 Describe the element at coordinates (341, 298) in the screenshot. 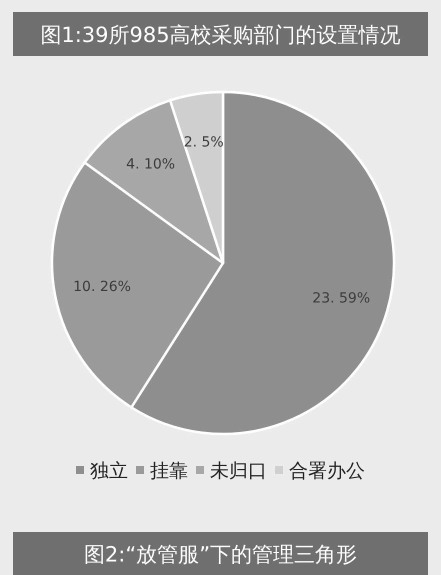

I see `data-label: 23. 59%` at that location.